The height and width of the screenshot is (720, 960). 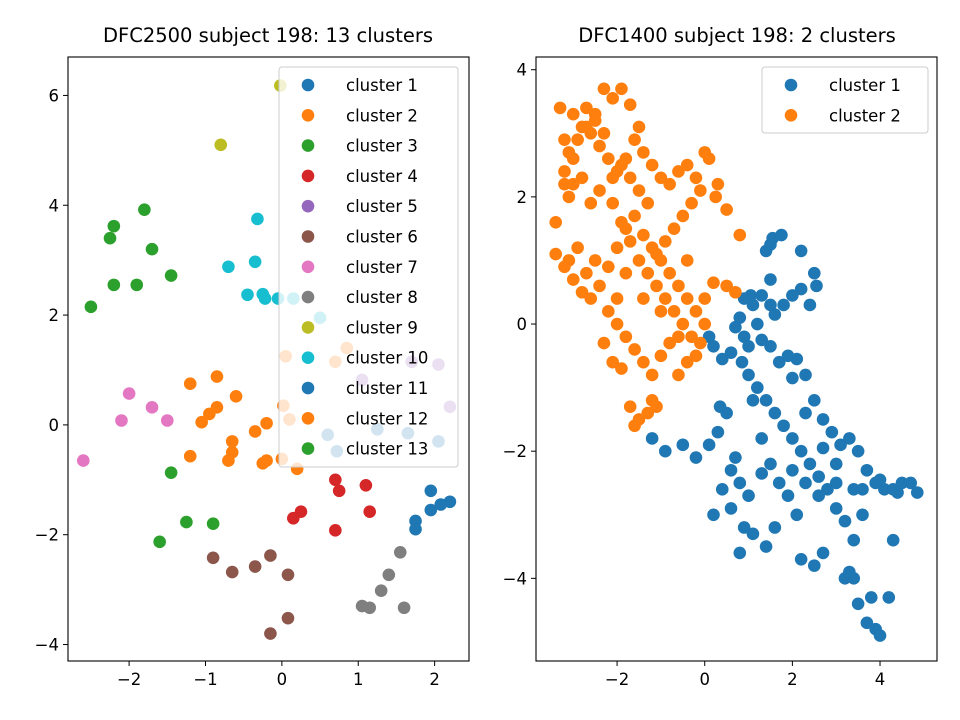 What do you see at coordinates (368, 267) in the screenshot?
I see `left-legend-frame` at bounding box center [368, 267].